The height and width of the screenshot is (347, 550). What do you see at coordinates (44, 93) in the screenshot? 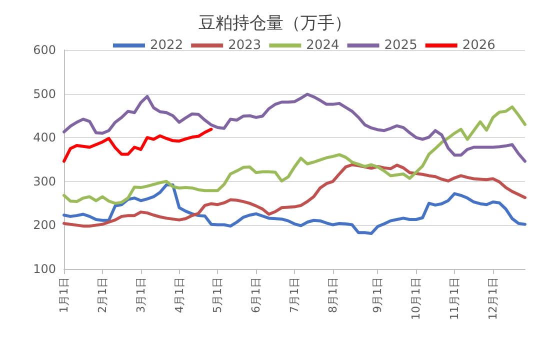
I see `y-tick-label: 500` at bounding box center [44, 93].